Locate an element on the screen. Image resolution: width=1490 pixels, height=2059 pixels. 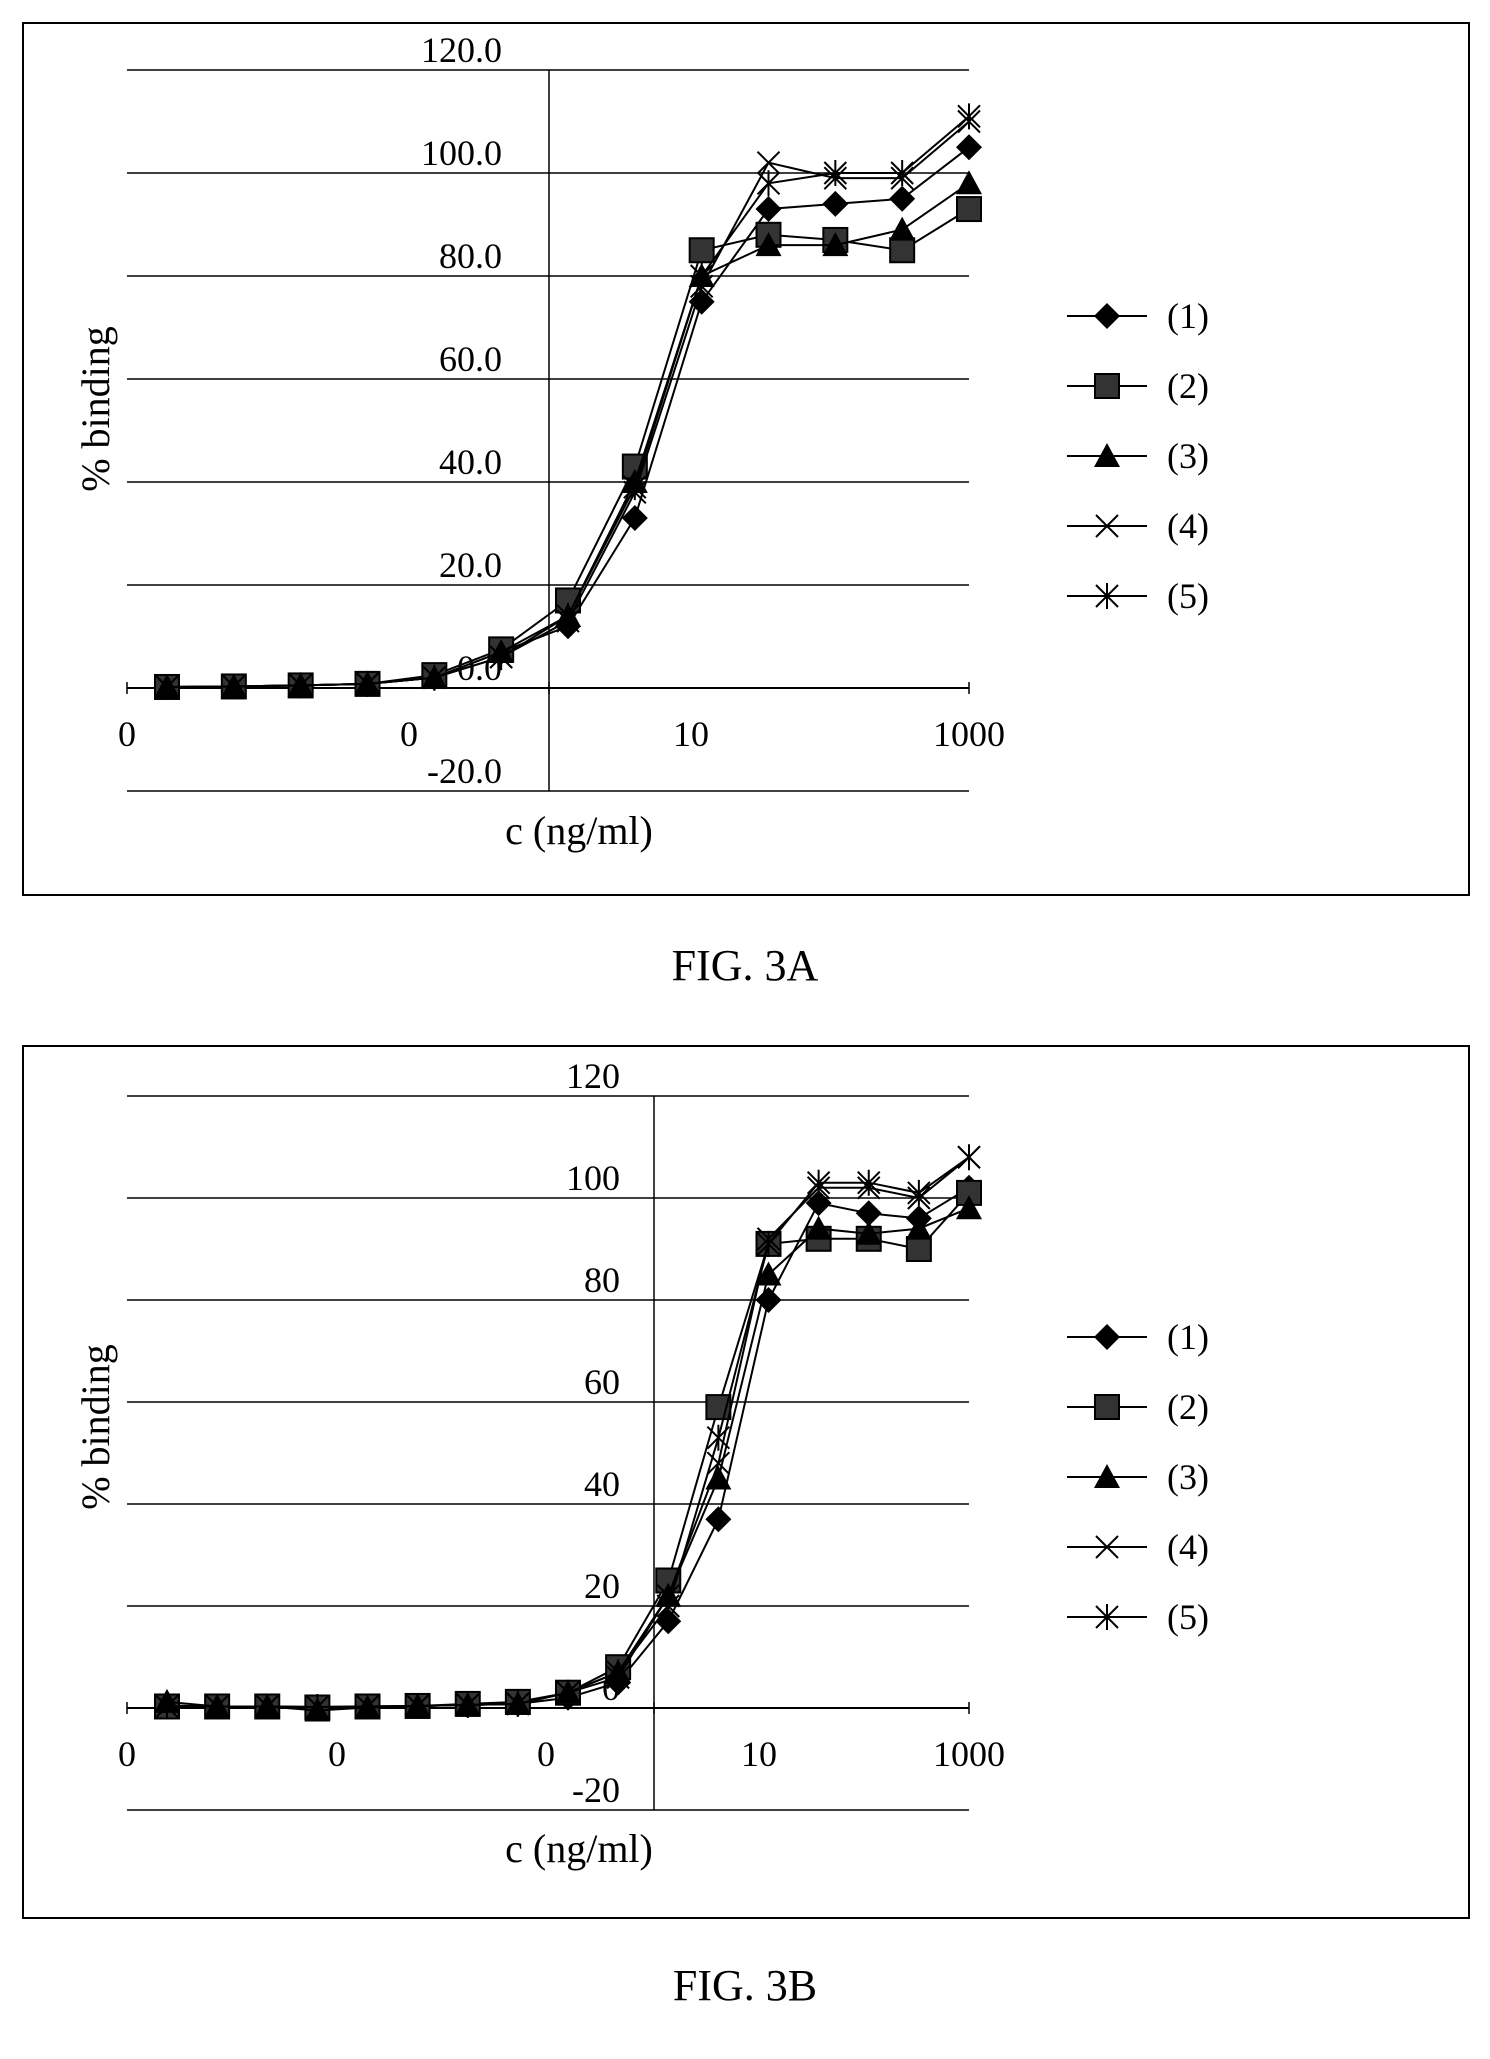
legend-item-3: (3) is located at coordinates (1138, 456).